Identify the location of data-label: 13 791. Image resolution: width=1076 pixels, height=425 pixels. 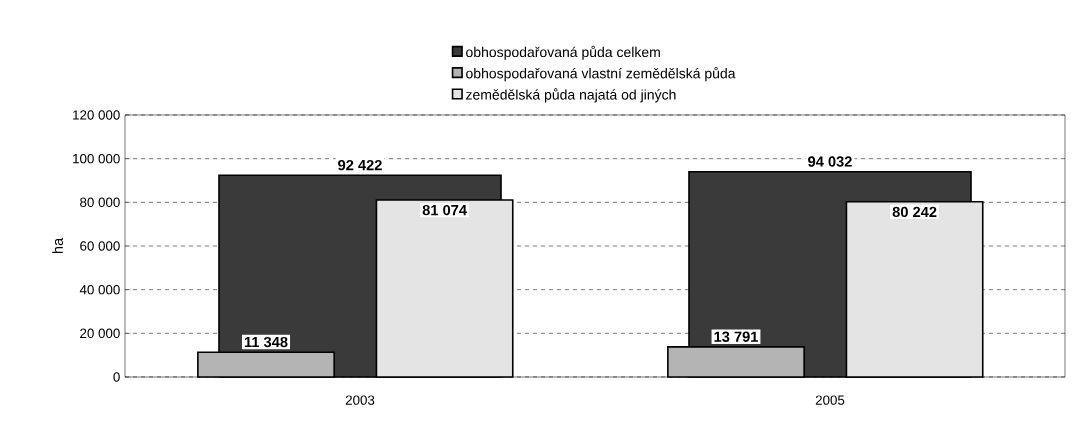
(736, 336).